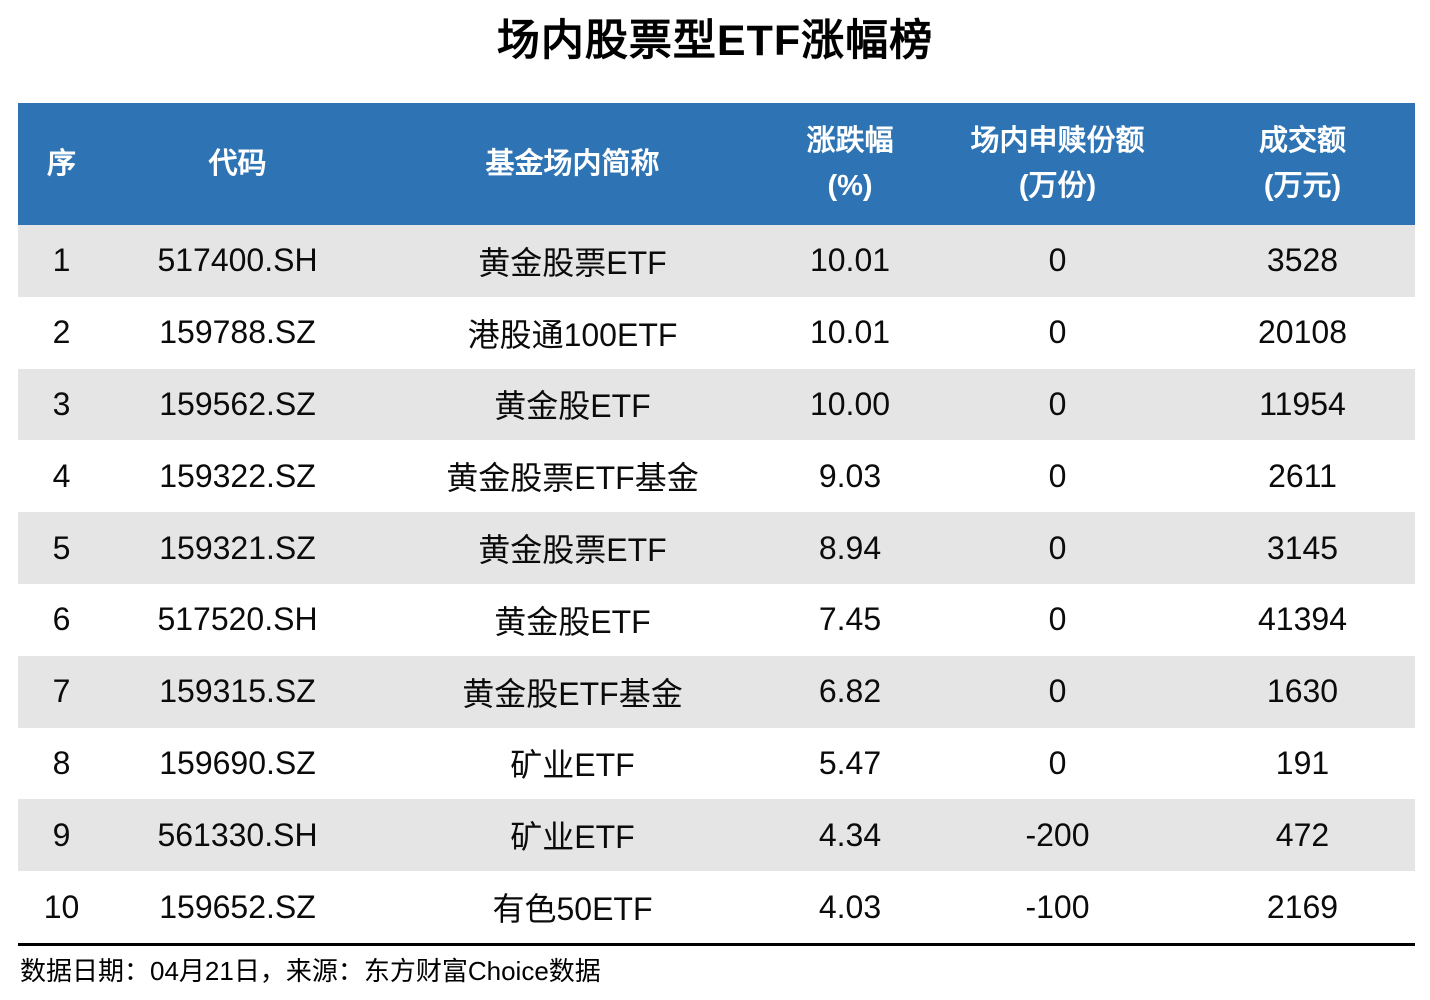  Describe the element at coordinates (1057, 164) in the screenshot. I see `column-header-shares: 场内申赎份额 (万份)` at that location.